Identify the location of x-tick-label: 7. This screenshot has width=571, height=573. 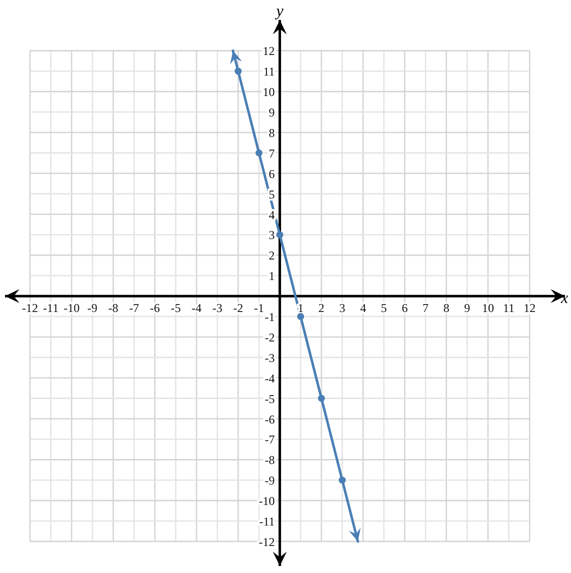
(425, 308).